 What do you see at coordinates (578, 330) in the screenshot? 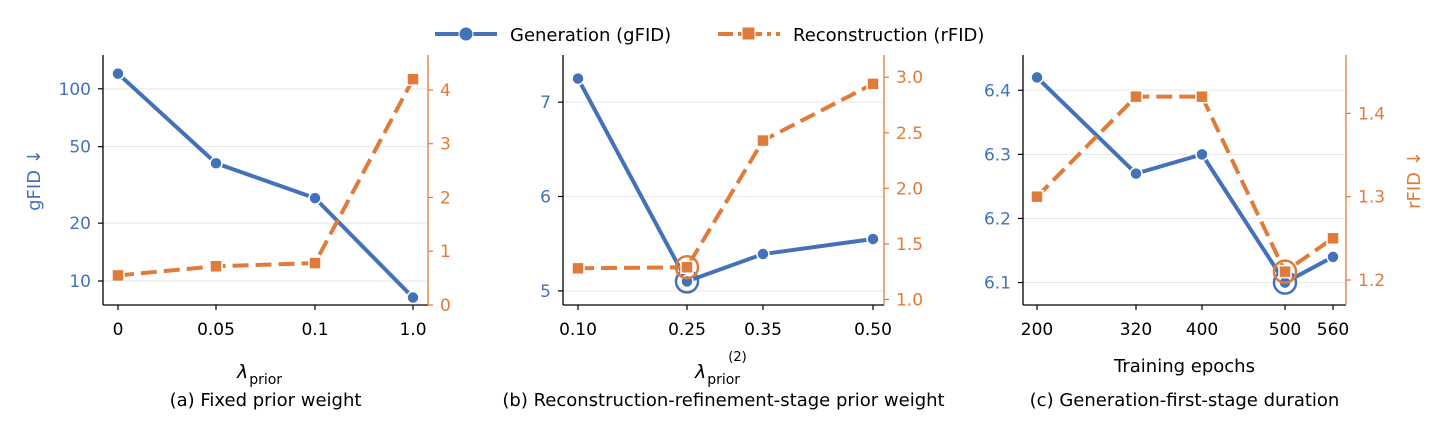
I see `x-tick-label: 0.10` at bounding box center [578, 330].